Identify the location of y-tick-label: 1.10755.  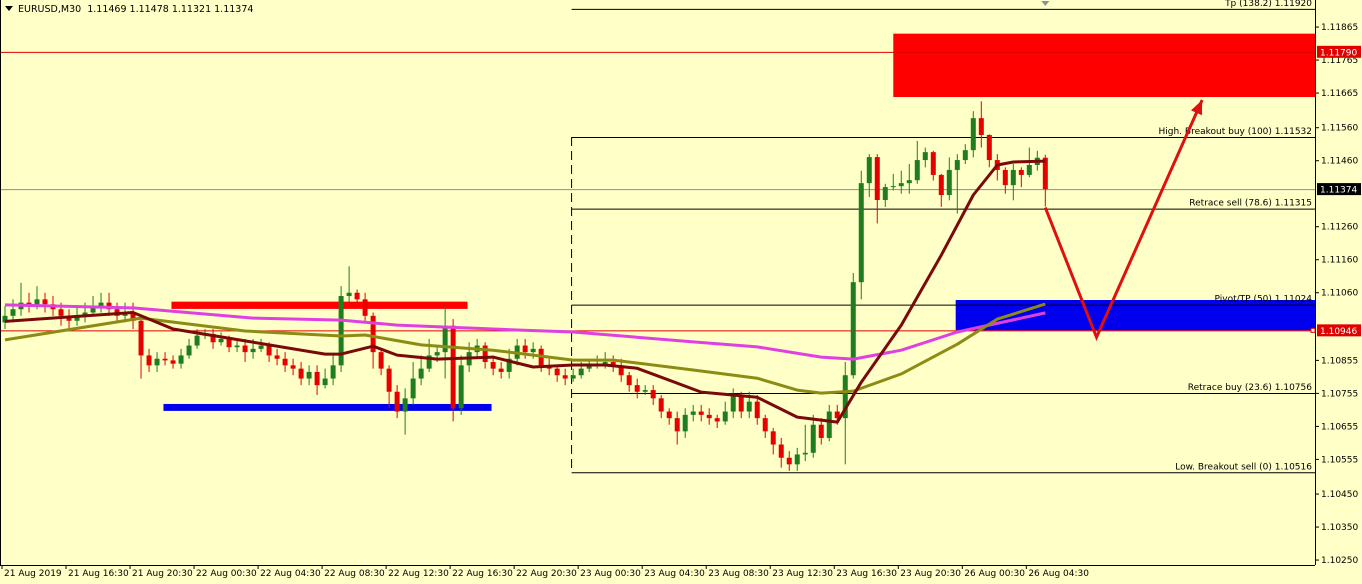
(1339, 394).